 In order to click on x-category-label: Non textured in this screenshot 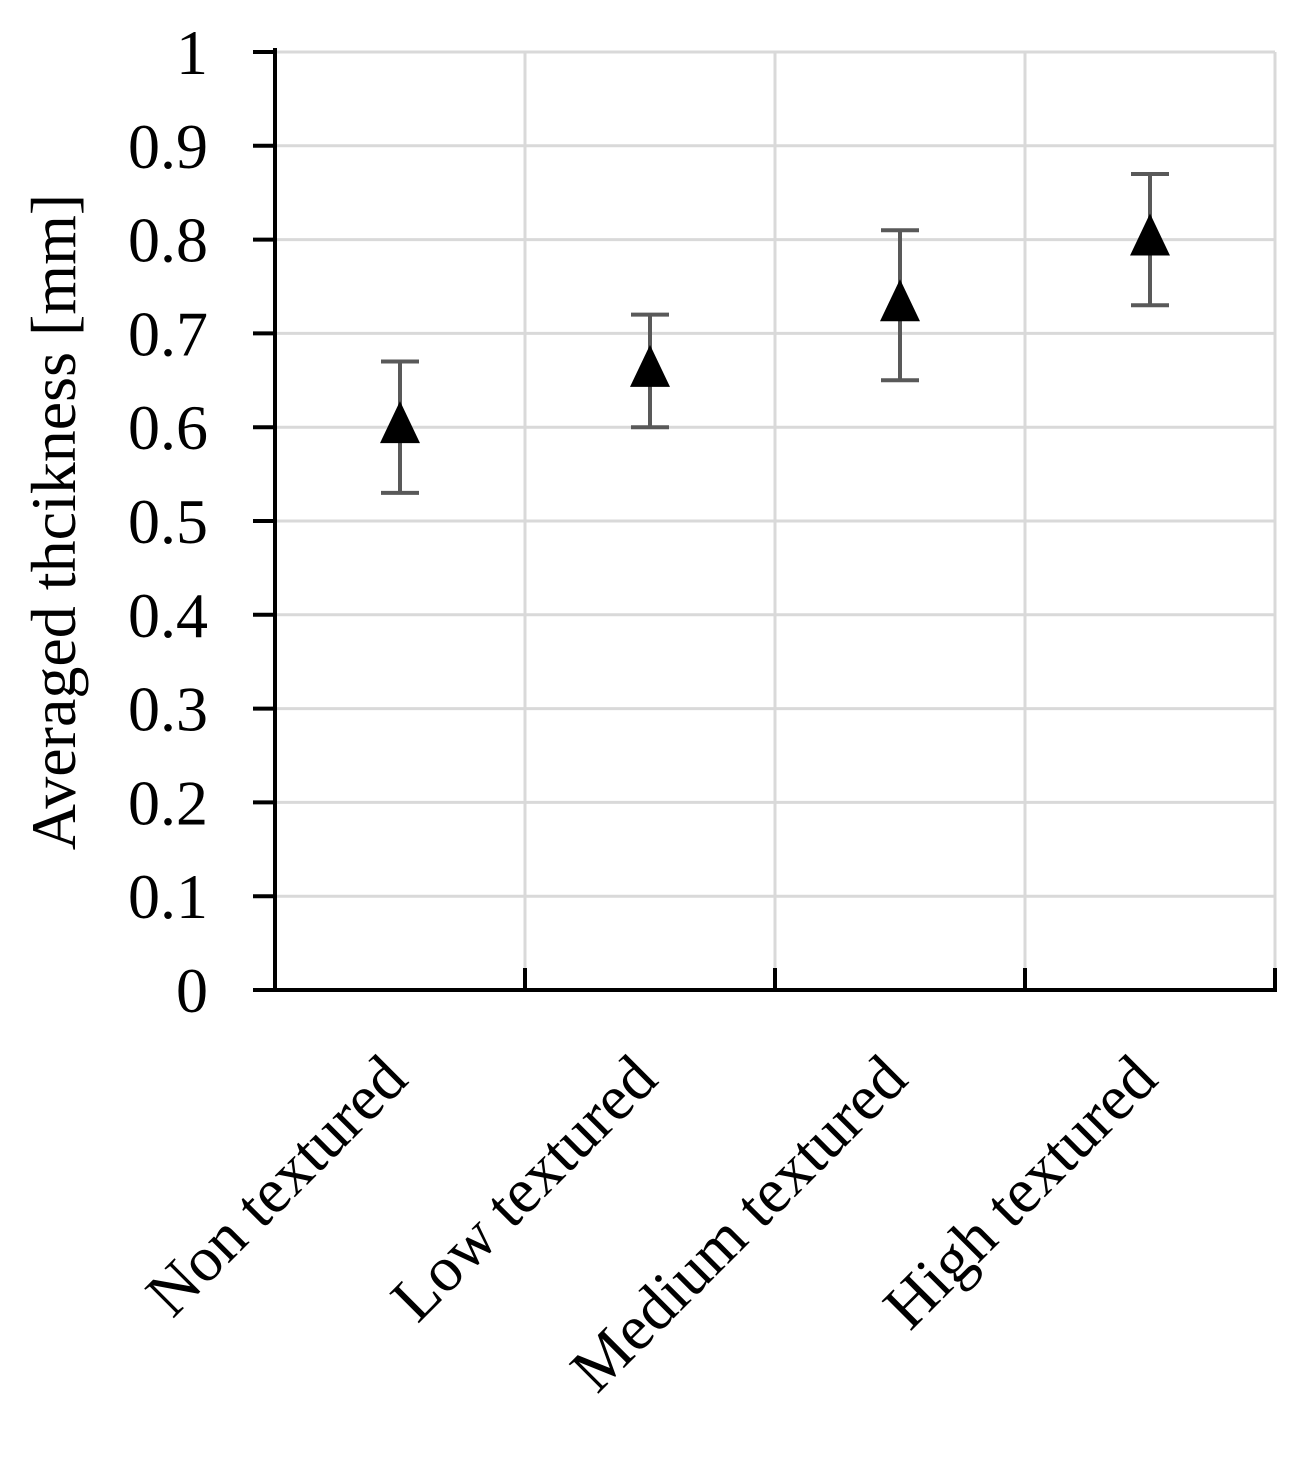, I will do `click(276, 1186)`.